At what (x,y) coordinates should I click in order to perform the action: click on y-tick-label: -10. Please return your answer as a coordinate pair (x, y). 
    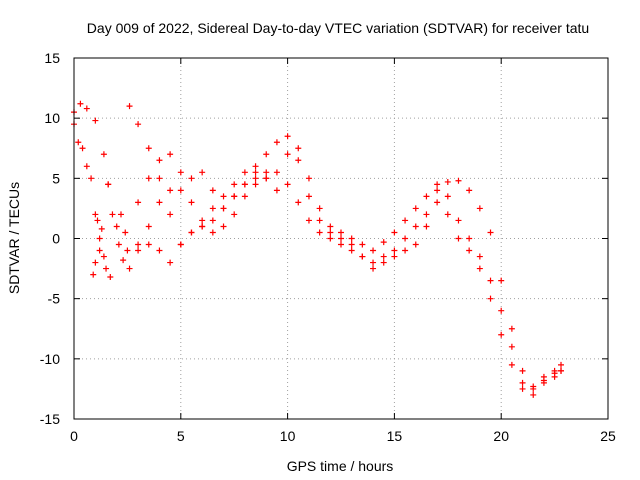
    Looking at the image, I should click on (50, 359).